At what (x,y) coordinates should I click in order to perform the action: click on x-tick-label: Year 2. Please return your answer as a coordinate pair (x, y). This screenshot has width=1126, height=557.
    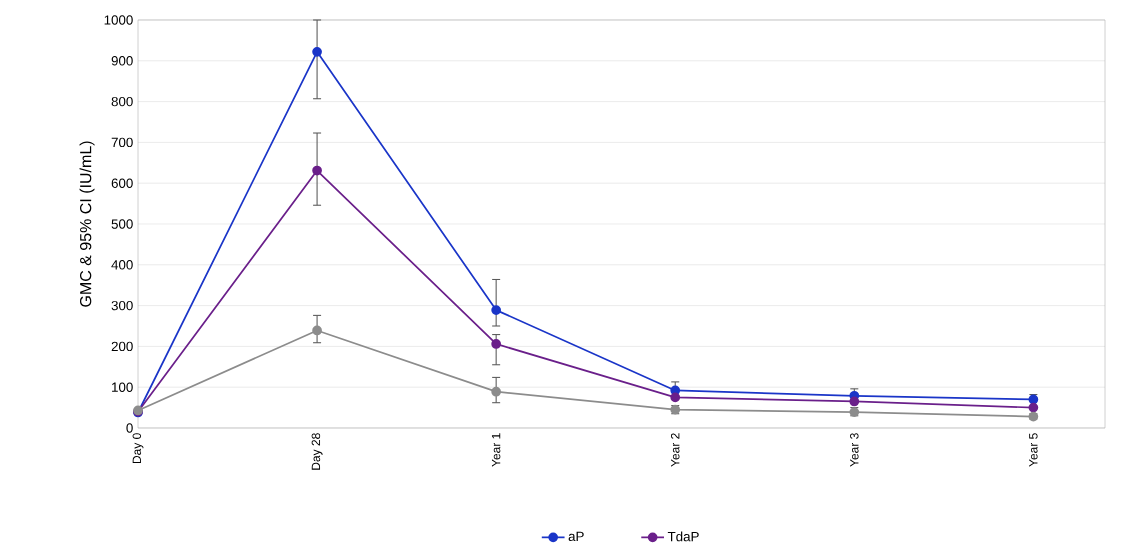
    Looking at the image, I should click on (675, 450).